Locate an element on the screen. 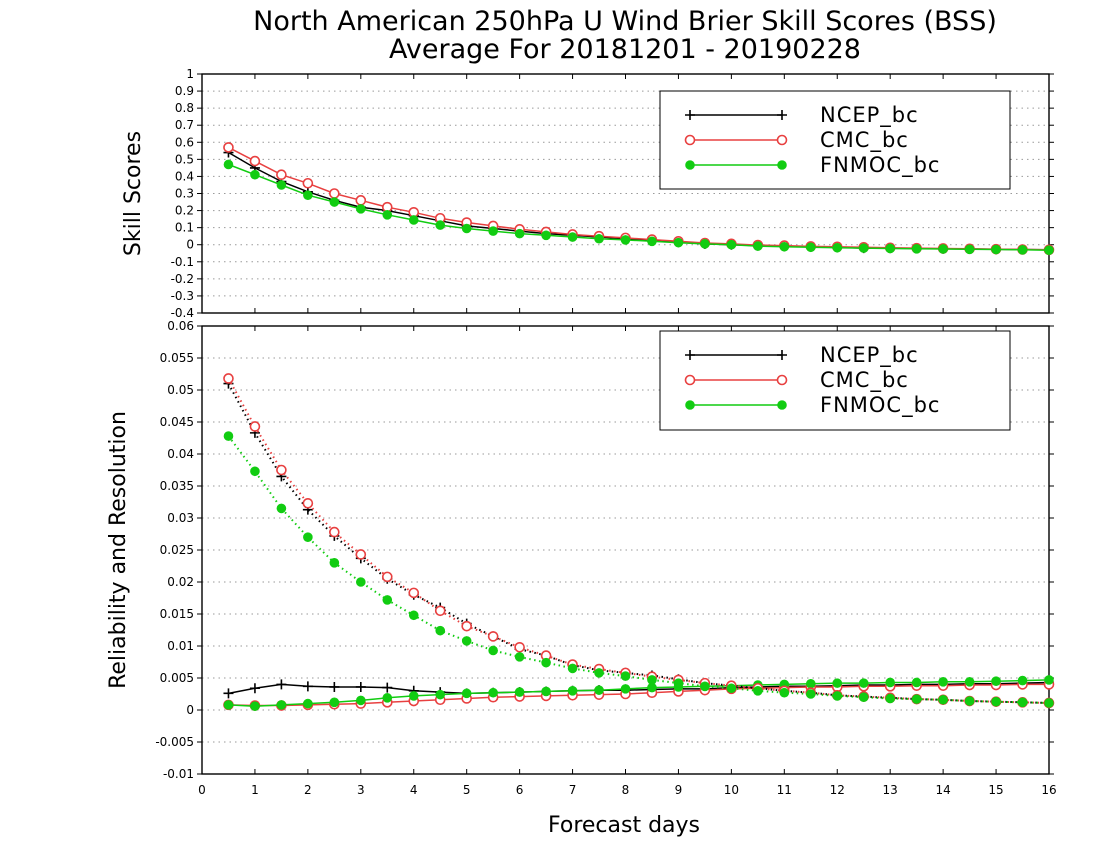 The height and width of the screenshot is (850, 1100). y-tick-label: 0.4 is located at coordinates (184, 176).